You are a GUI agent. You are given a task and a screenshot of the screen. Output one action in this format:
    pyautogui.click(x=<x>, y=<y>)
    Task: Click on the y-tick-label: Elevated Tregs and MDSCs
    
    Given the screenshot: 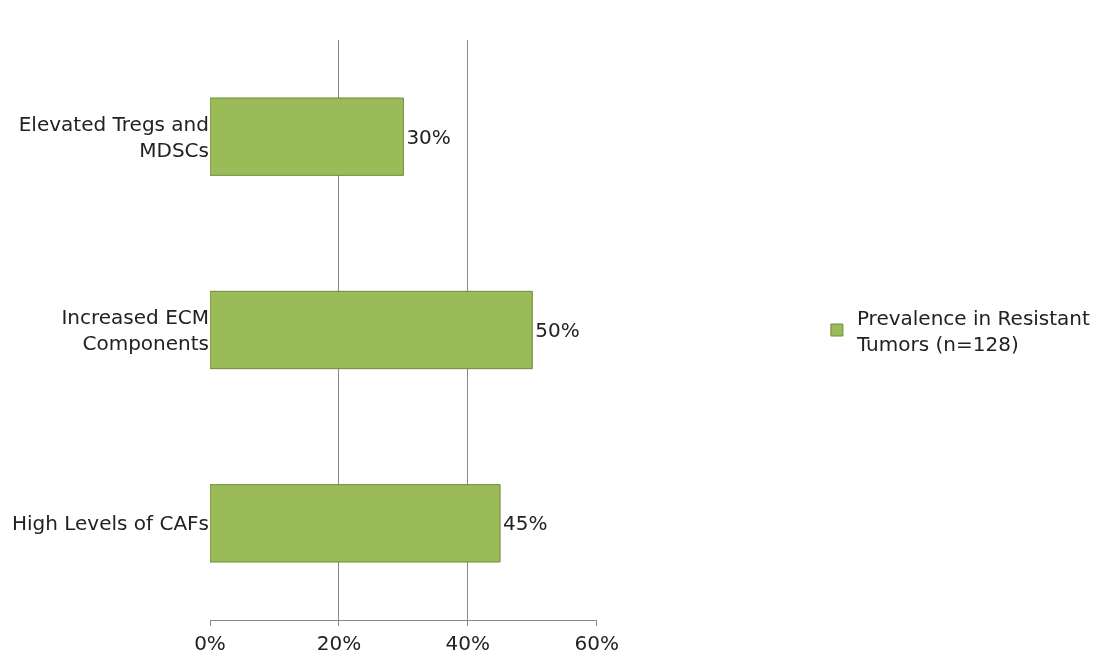 What is the action you would take?
    pyautogui.click(x=113, y=136)
    